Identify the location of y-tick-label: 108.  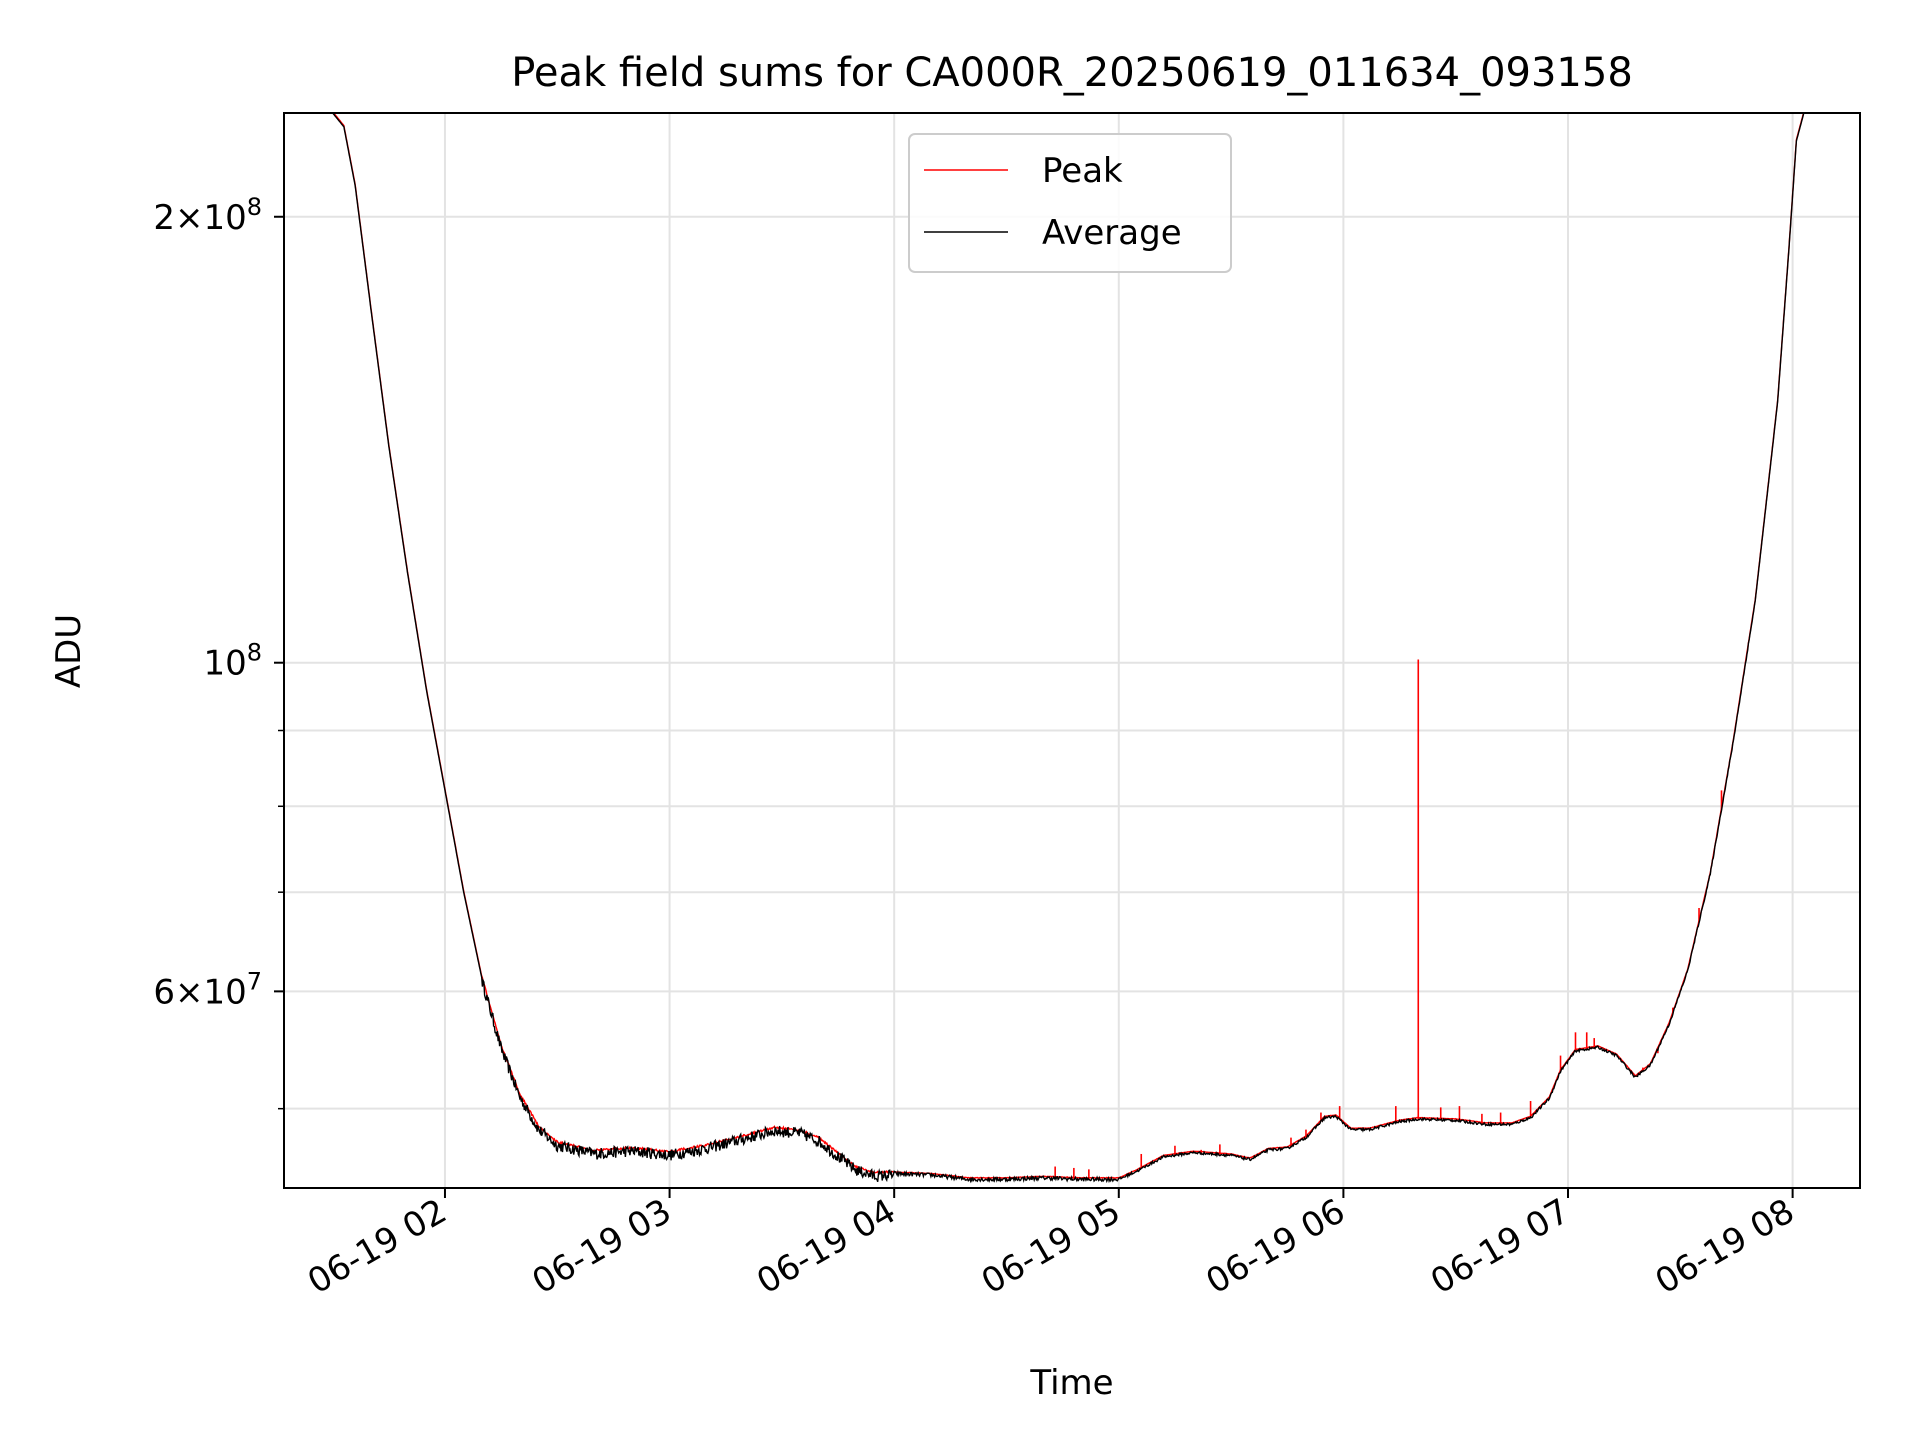
(232, 661).